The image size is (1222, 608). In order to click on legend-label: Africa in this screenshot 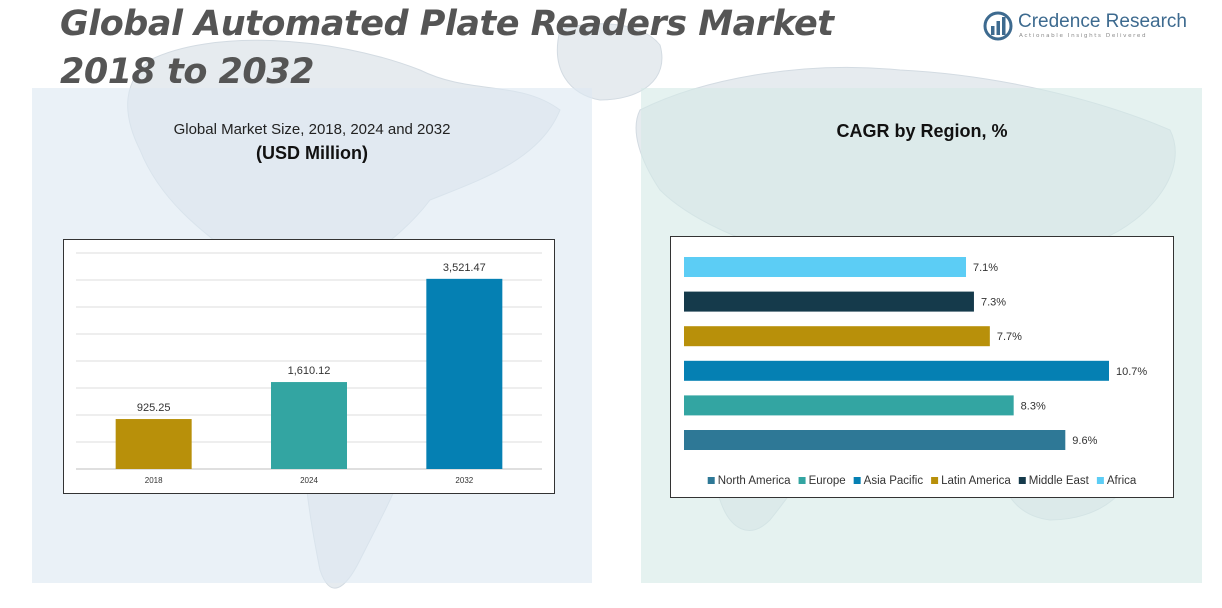, I will do `click(1122, 481)`.